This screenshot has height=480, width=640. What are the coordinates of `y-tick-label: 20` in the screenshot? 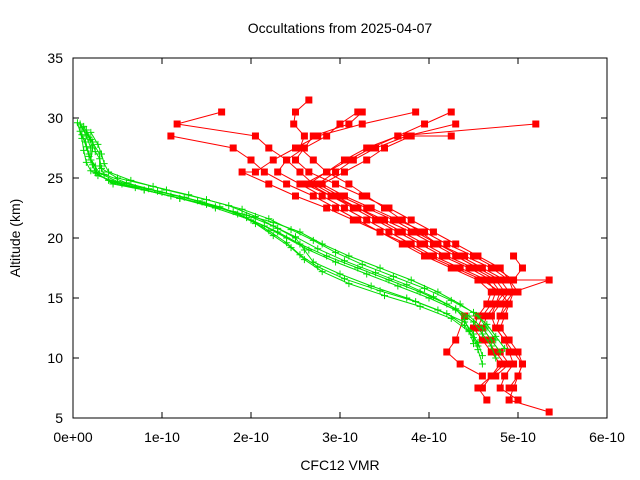 It's located at (55, 238).